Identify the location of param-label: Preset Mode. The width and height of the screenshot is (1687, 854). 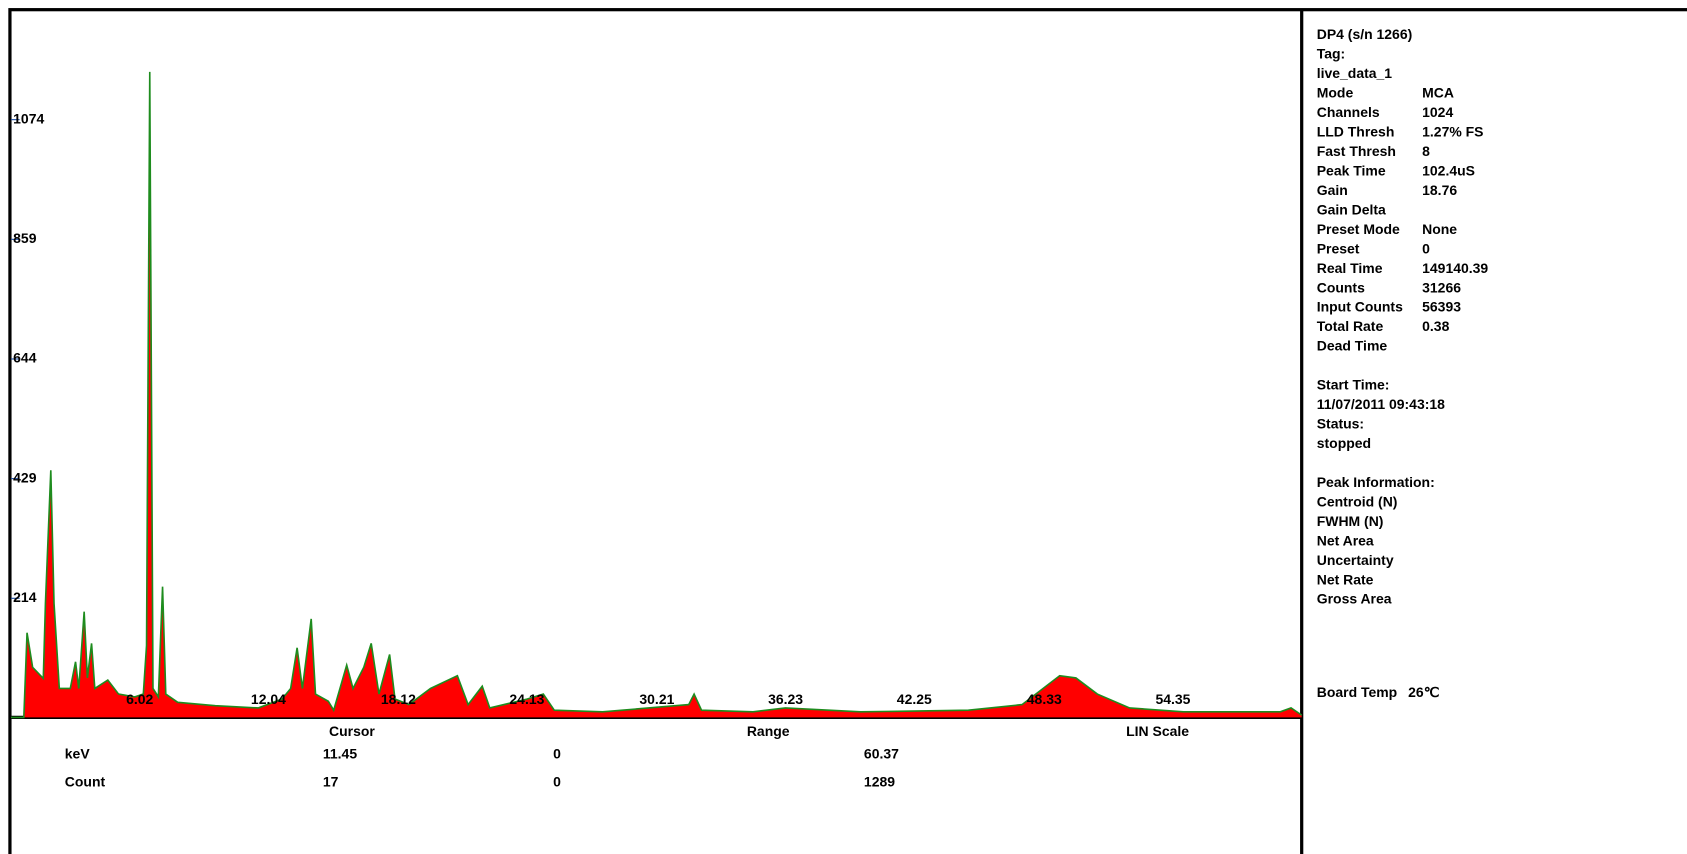
(1358, 229).